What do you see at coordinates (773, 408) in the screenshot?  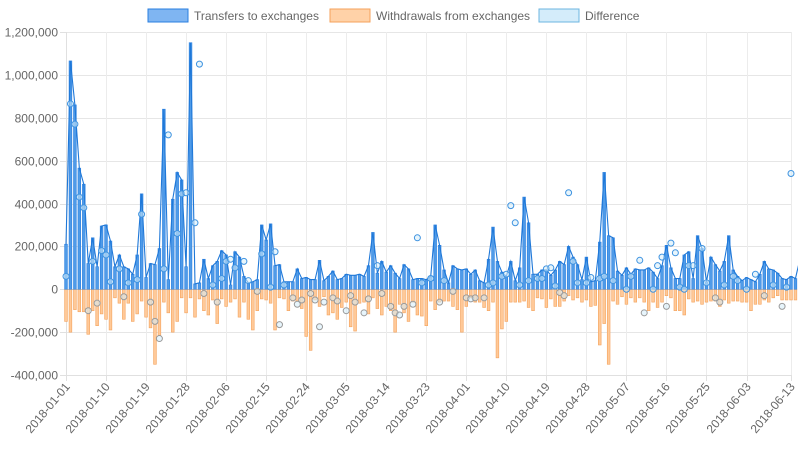 I see `x-tick-label: 2018-06-13` at bounding box center [773, 408].